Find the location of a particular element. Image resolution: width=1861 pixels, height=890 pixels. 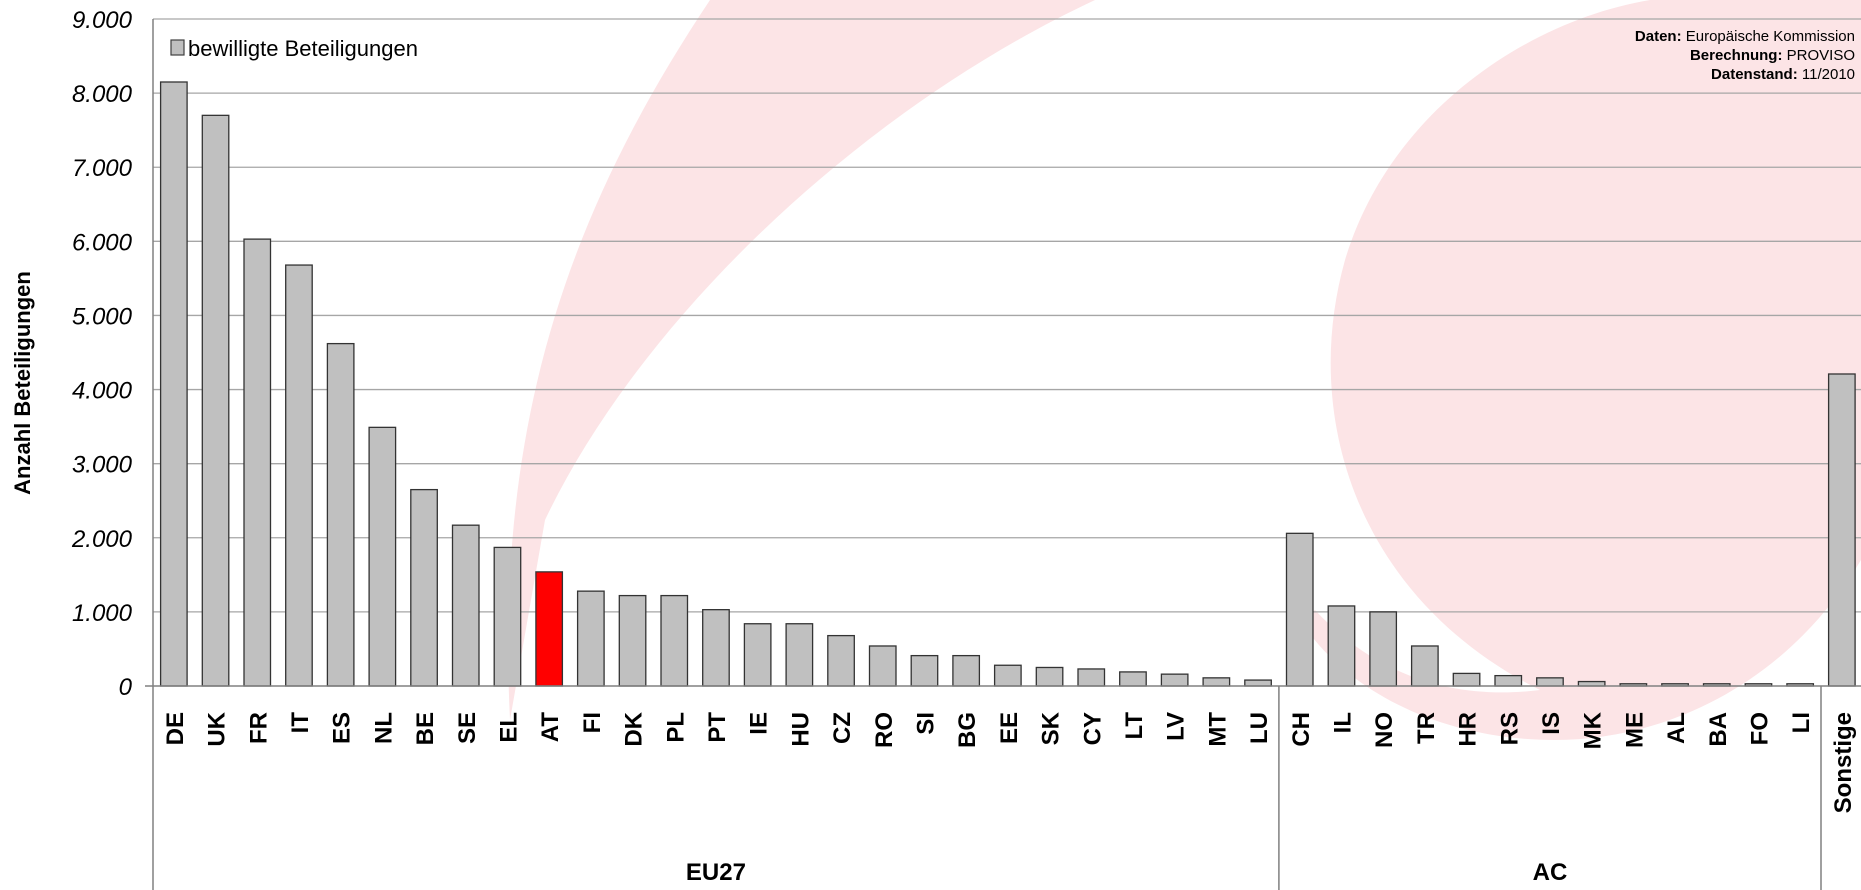

bar-hu is located at coordinates (799, 655).